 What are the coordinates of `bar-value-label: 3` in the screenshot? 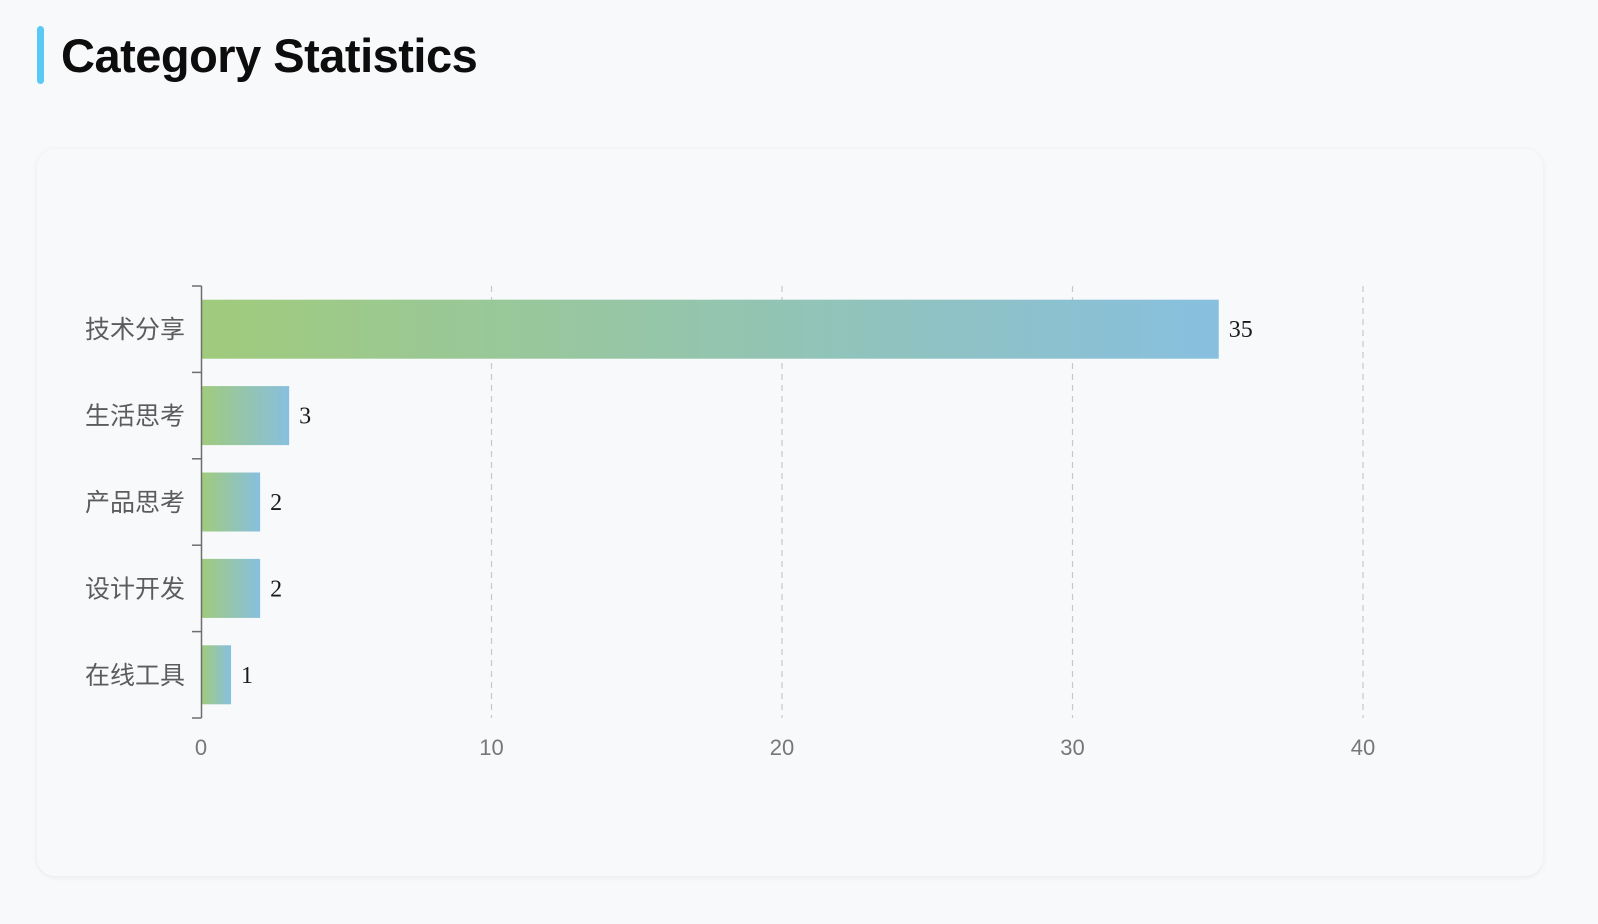 It's located at (305, 417).